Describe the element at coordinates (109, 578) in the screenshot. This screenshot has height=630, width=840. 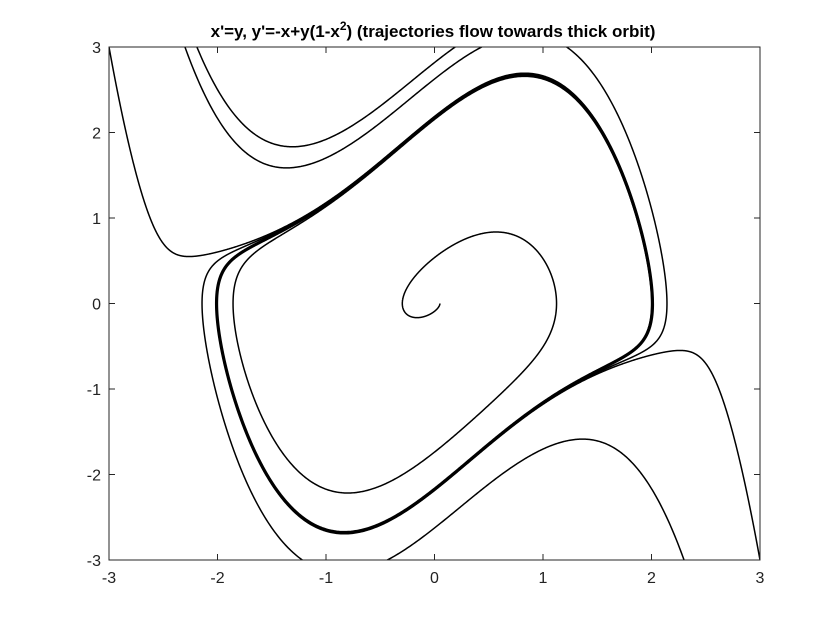
I see `x-tick-label: -3` at that location.